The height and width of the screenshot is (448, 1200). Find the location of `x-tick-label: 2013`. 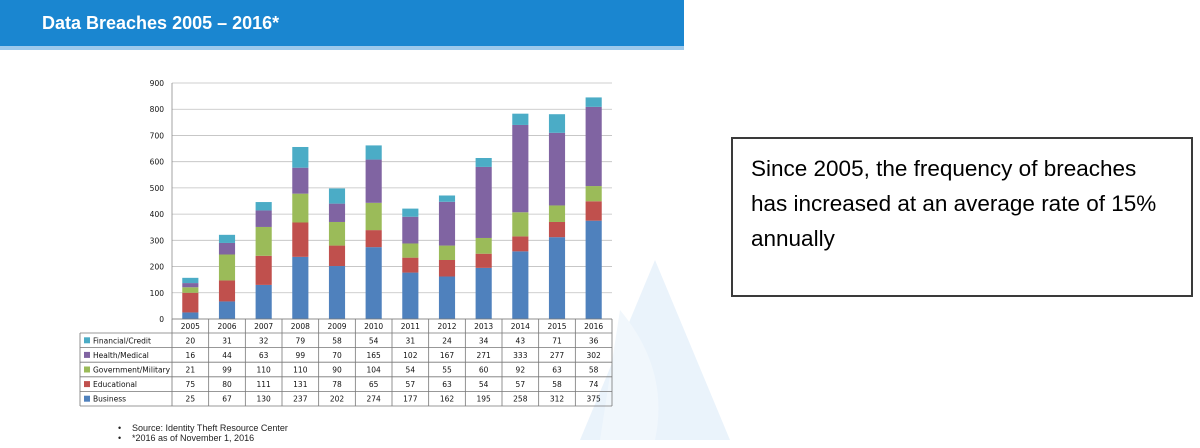

x-tick-label: 2013 is located at coordinates (483, 326).